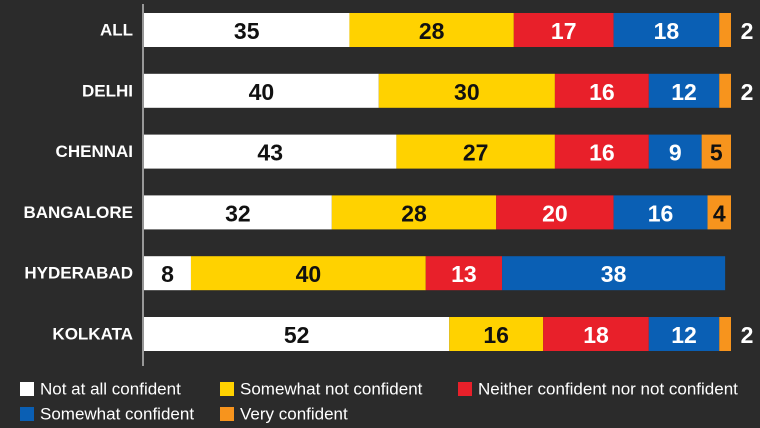 Image resolution: width=760 pixels, height=428 pixels. I want to click on legend-label: Somewhat confident, so click(117, 414).